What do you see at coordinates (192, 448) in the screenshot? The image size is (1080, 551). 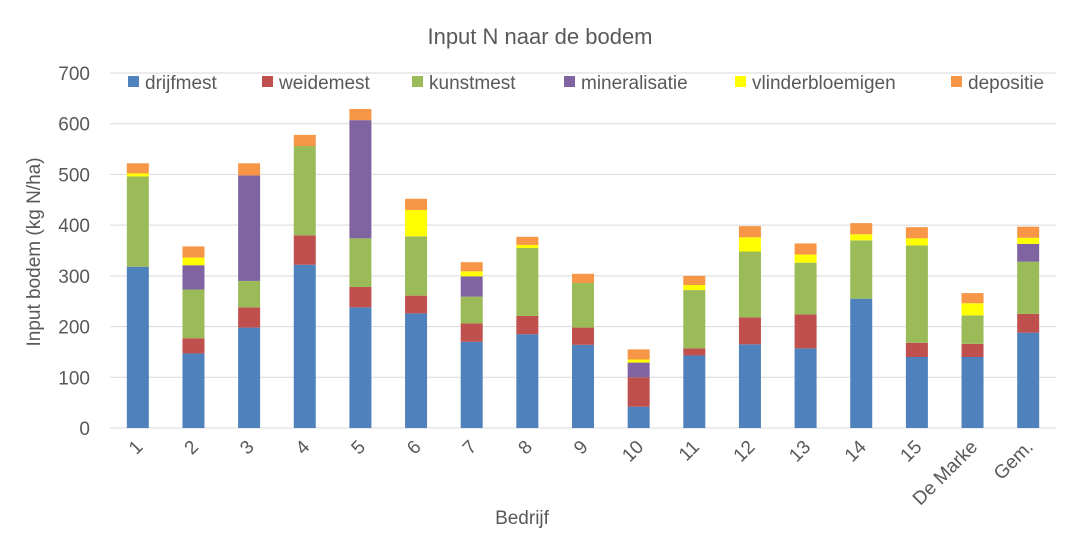 I see `x-tick-label: 2` at bounding box center [192, 448].